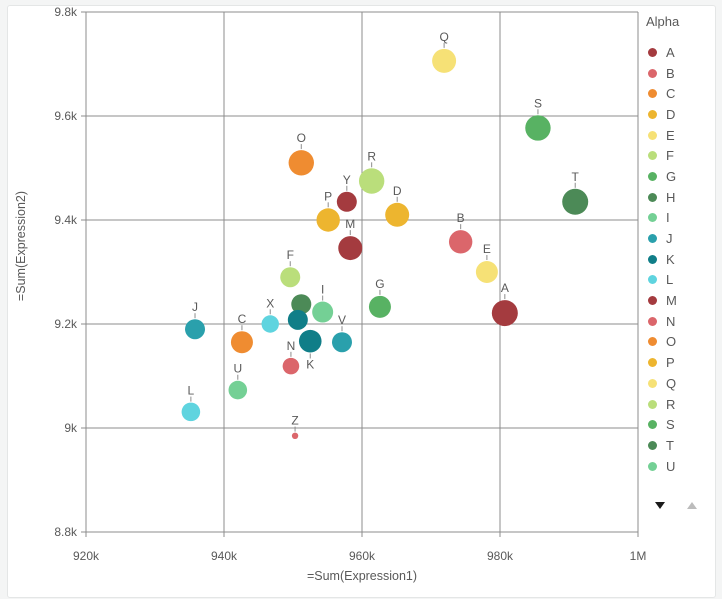 This screenshot has height=599, width=722. I want to click on data-point-H, so click(301, 304).